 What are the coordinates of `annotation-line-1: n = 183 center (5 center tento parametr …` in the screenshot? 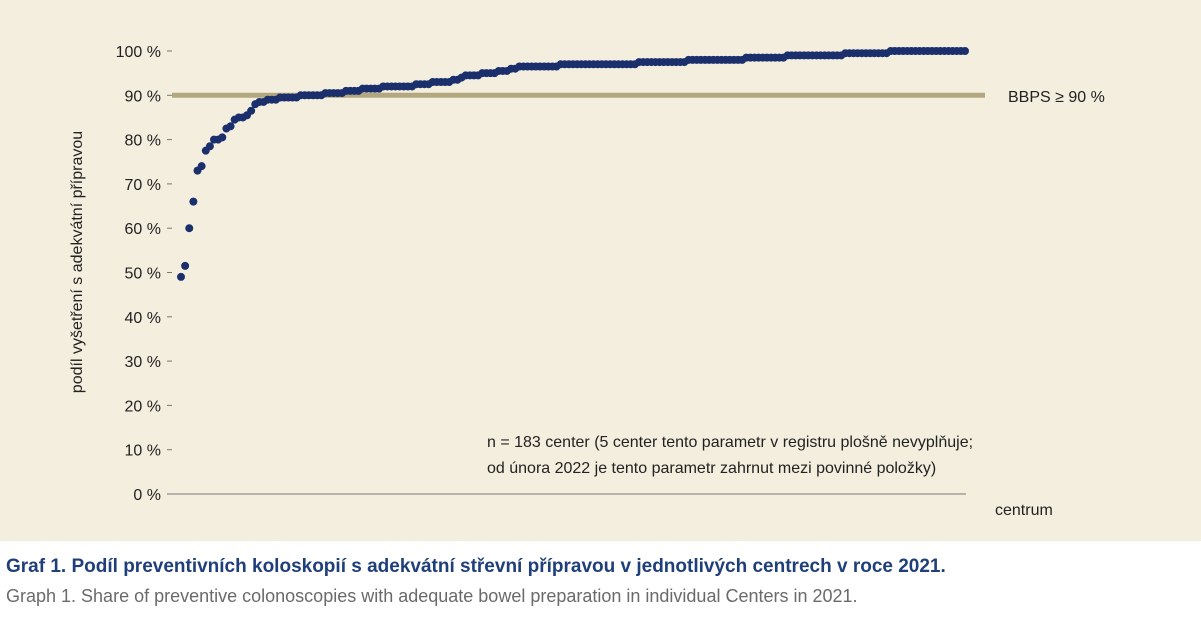 It's located at (730, 442).